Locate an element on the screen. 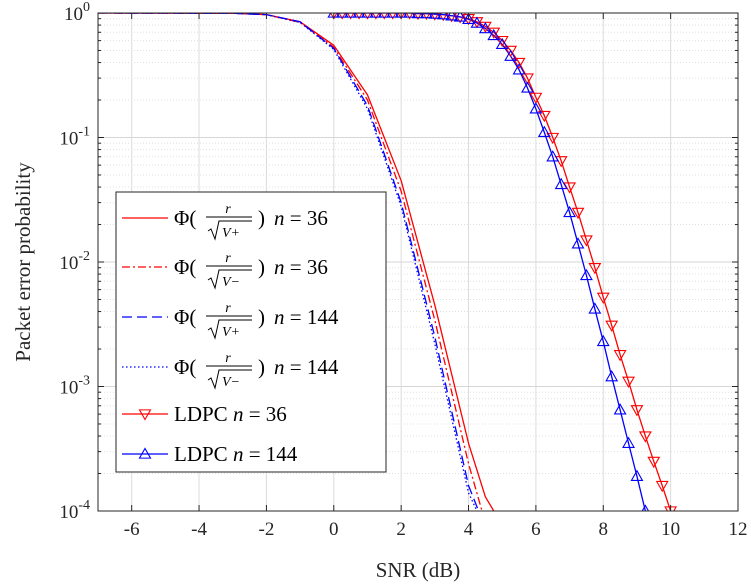  y-tick-labels: 10⁻⁴ 10⁻³ 10⁻² 10⁻¹ 10⁰ is located at coordinates (74, 261).